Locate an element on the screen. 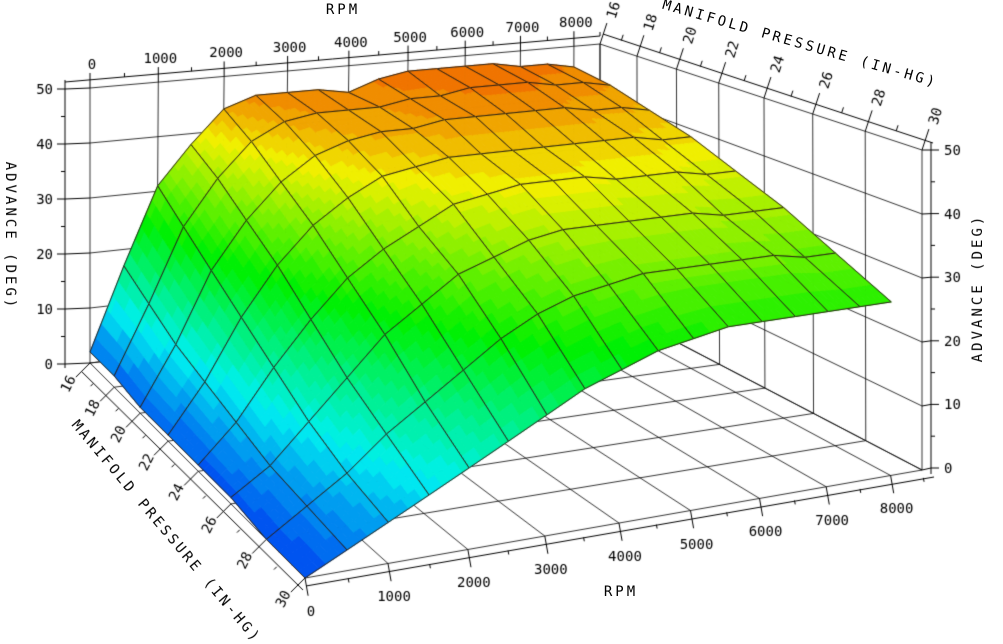 Image resolution: width=1003 pixels, height=644 pixels. advance-axis-title-left: ADVANCE (DEG) is located at coordinates (10, 236).